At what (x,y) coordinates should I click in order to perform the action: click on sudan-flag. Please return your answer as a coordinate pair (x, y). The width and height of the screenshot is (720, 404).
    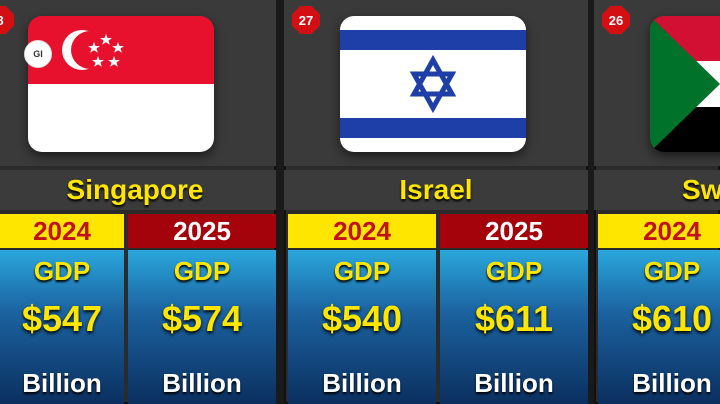
    Looking at the image, I should click on (685, 84).